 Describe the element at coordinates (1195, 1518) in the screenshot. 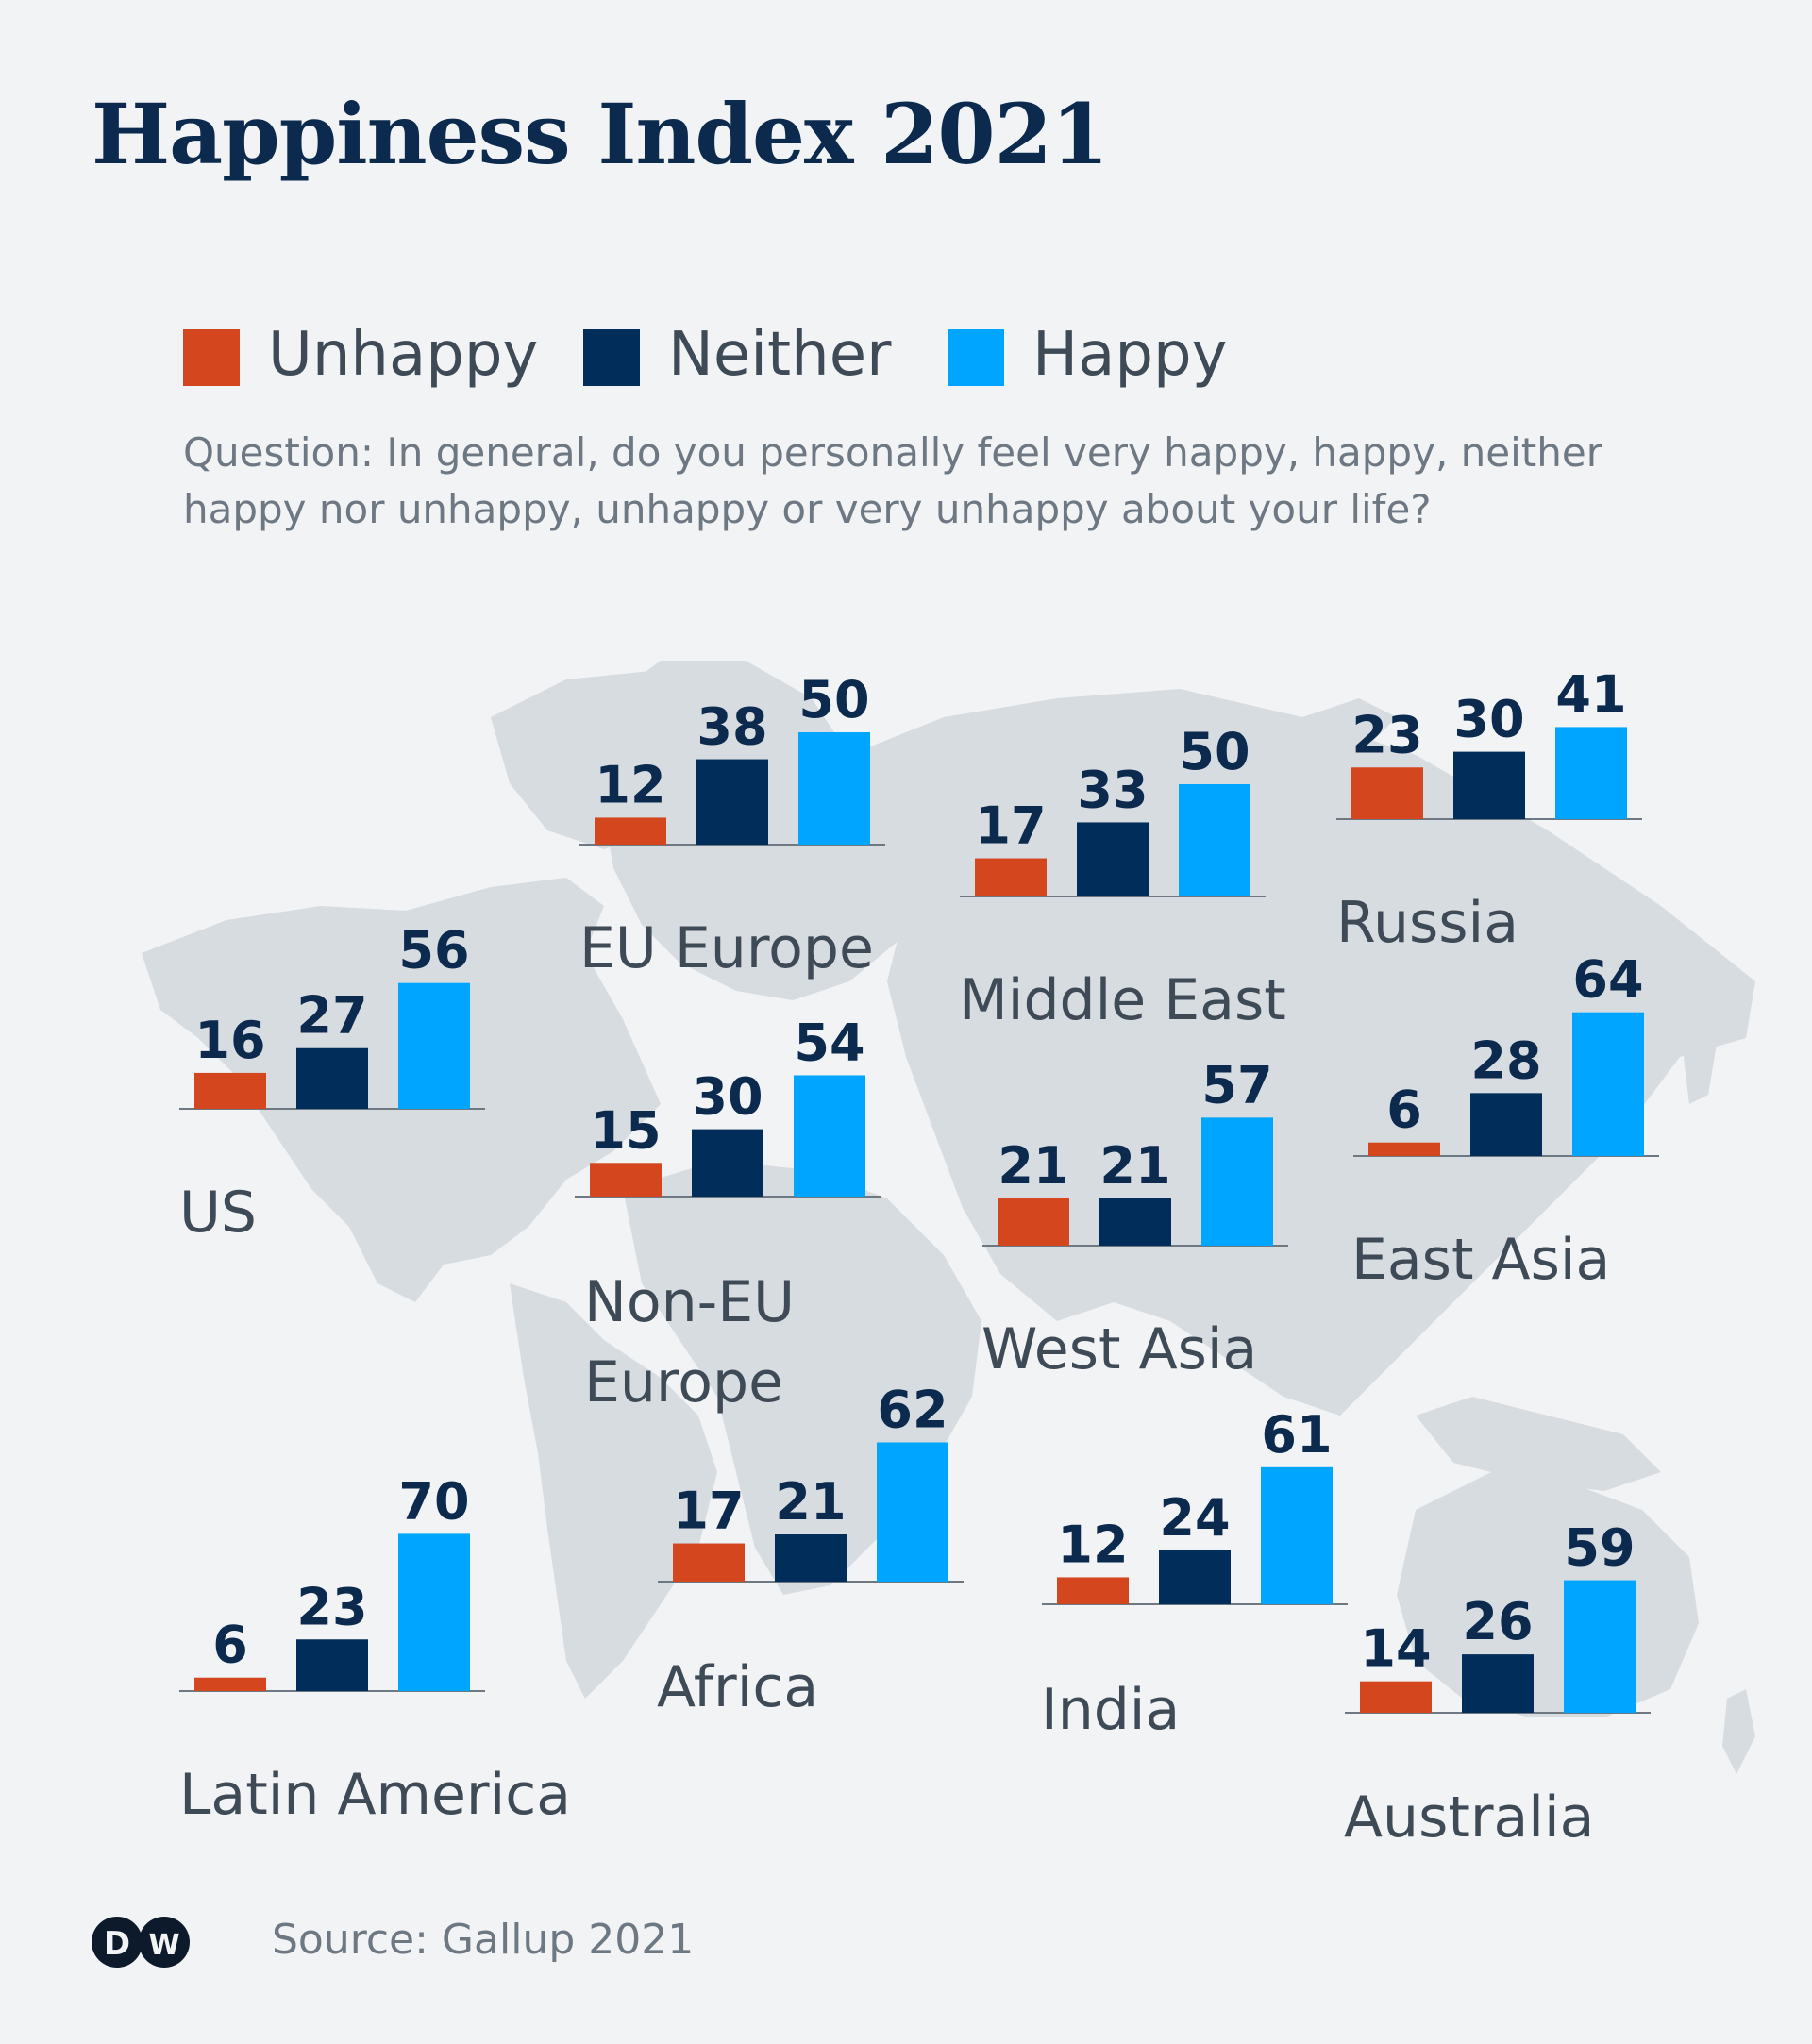

I see `value-label-india-neither: 24` at that location.